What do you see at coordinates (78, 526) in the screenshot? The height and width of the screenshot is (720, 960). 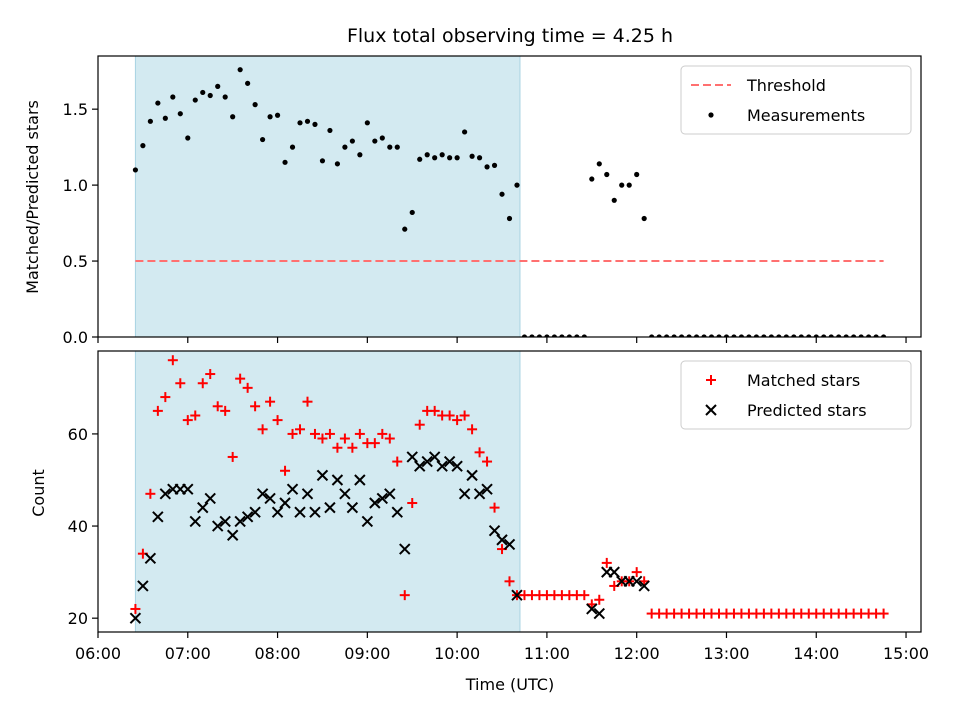 I see `y-tick-label: 40` at bounding box center [78, 526].